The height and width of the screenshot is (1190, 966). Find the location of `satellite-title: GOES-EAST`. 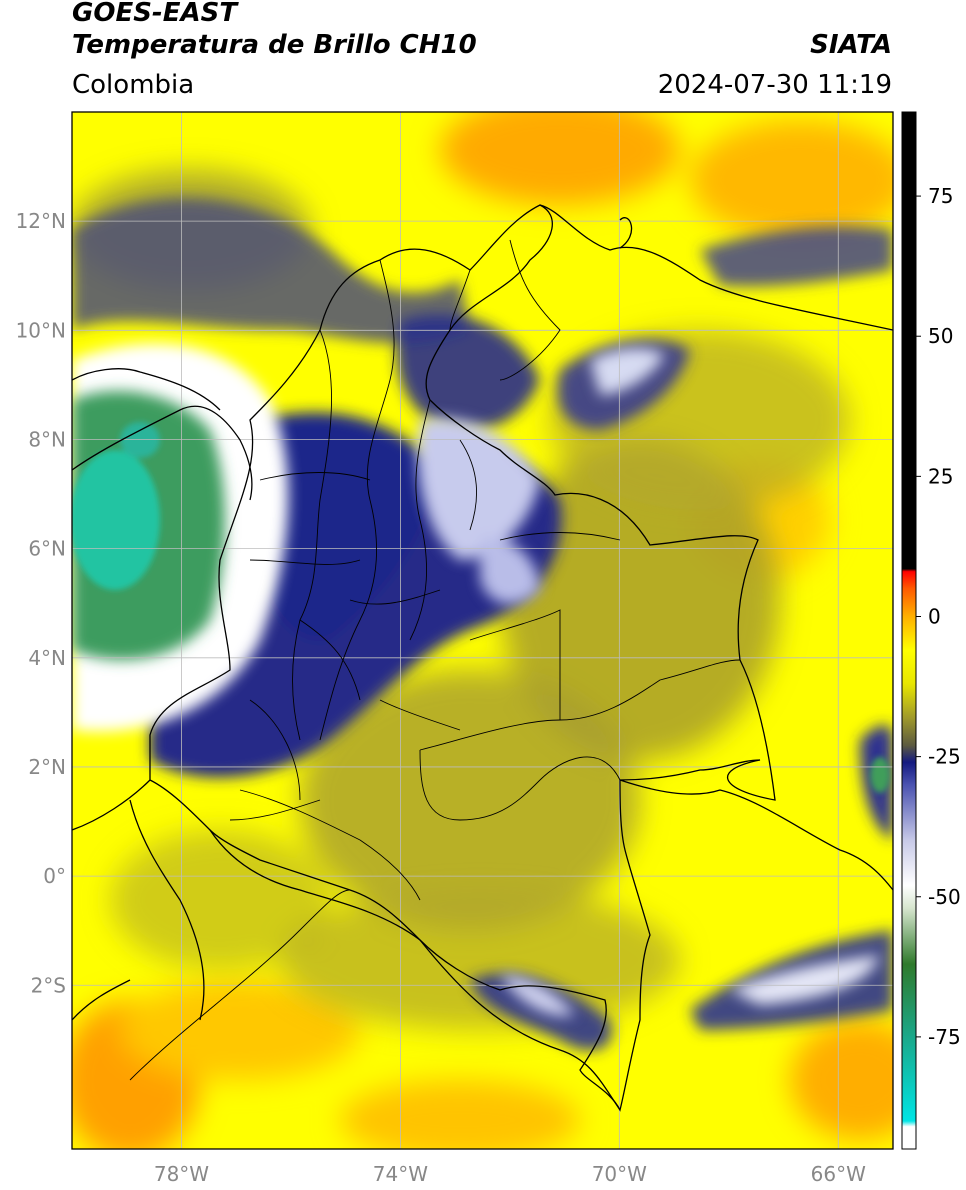

satellite-title: GOES-EAST is located at coordinates (155, 14).